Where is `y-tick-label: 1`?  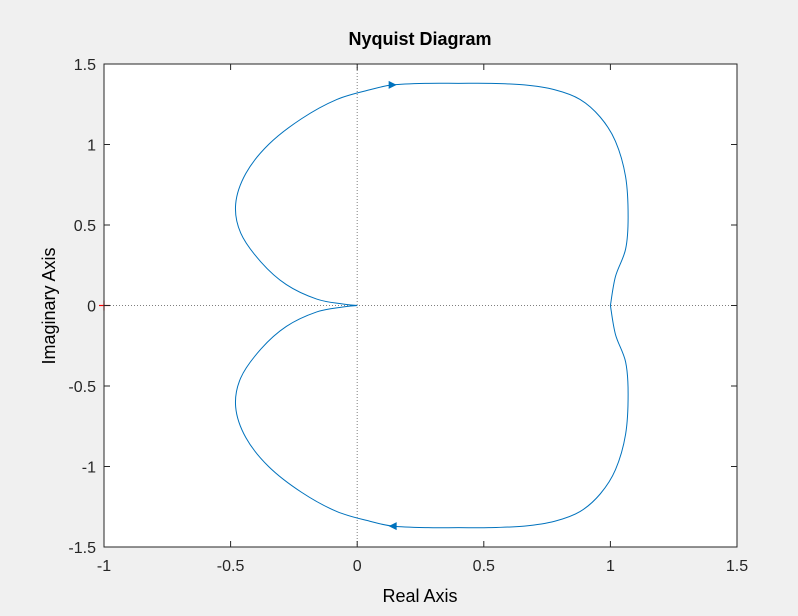
y-tick-label: 1 is located at coordinates (91, 146).